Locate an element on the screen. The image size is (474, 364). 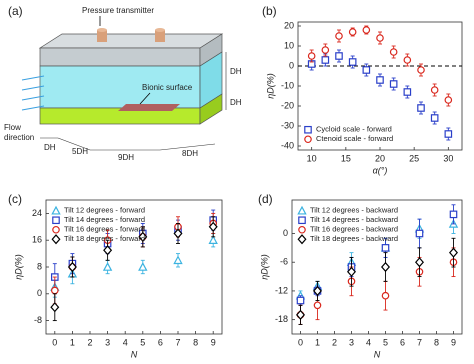
pointer is located at coordinates (145, 98).